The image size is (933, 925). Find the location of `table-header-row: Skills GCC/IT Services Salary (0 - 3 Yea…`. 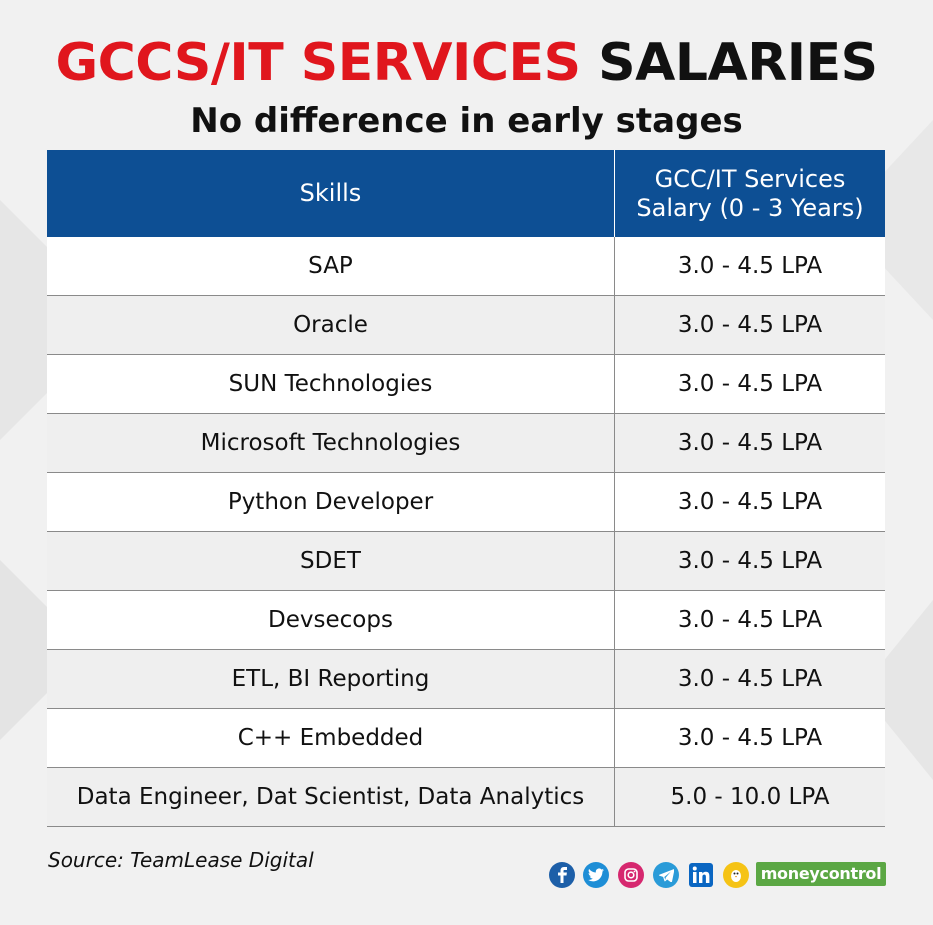

table-header-row: Skills GCC/IT Services Salary (0 - 3 Yea… is located at coordinates (466, 193).